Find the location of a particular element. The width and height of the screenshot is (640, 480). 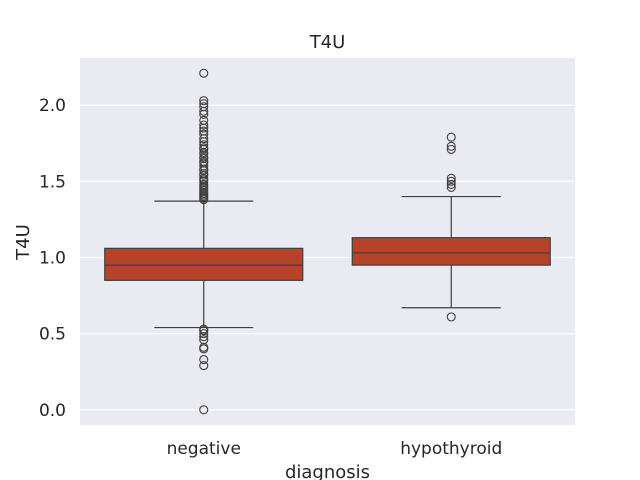

box-hypothyroid is located at coordinates (451, 227).